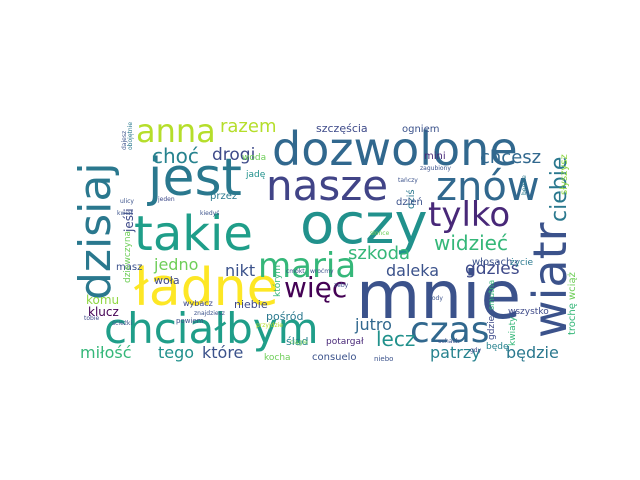 This screenshot has height=480, width=640. What do you see at coordinates (345, 342) in the screenshot?
I see `word-potargal: potargał` at bounding box center [345, 342].